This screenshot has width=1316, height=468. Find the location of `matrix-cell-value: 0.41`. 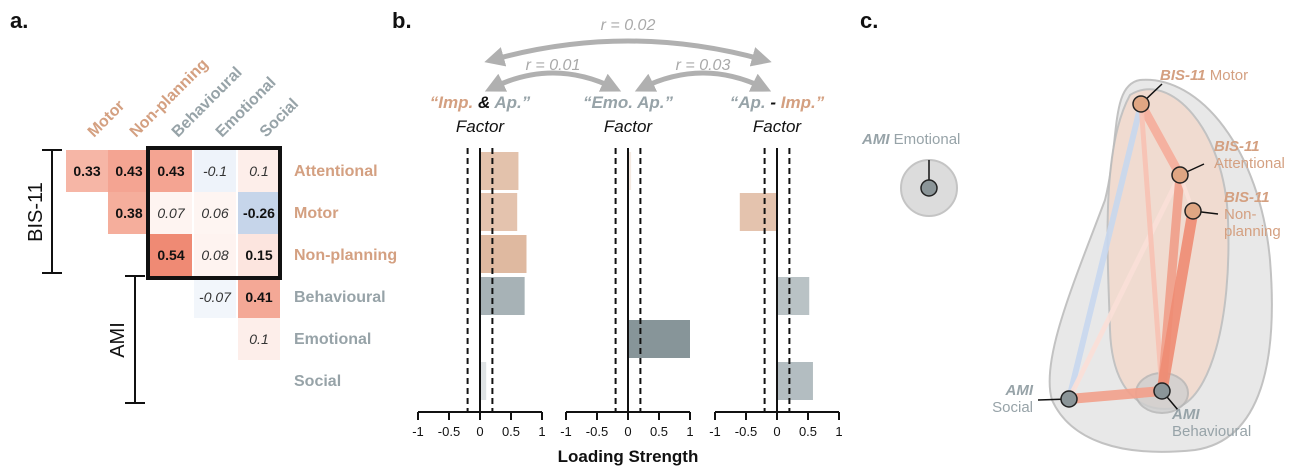

matrix-cell-value: 0.41 is located at coordinates (258, 297).